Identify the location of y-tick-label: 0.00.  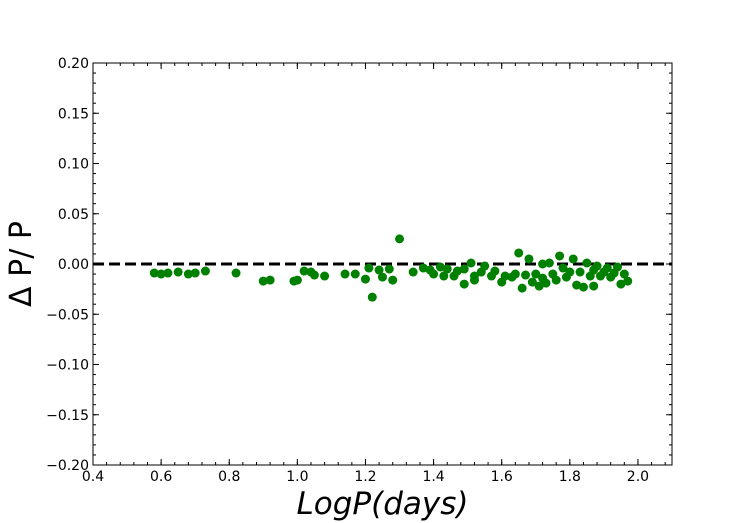
(73, 265).